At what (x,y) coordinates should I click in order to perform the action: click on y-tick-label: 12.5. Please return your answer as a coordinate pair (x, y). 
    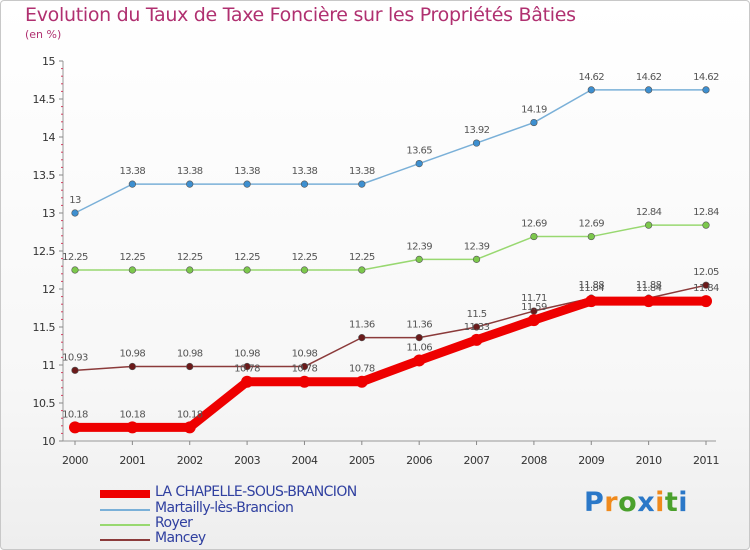
    Looking at the image, I should click on (44, 251).